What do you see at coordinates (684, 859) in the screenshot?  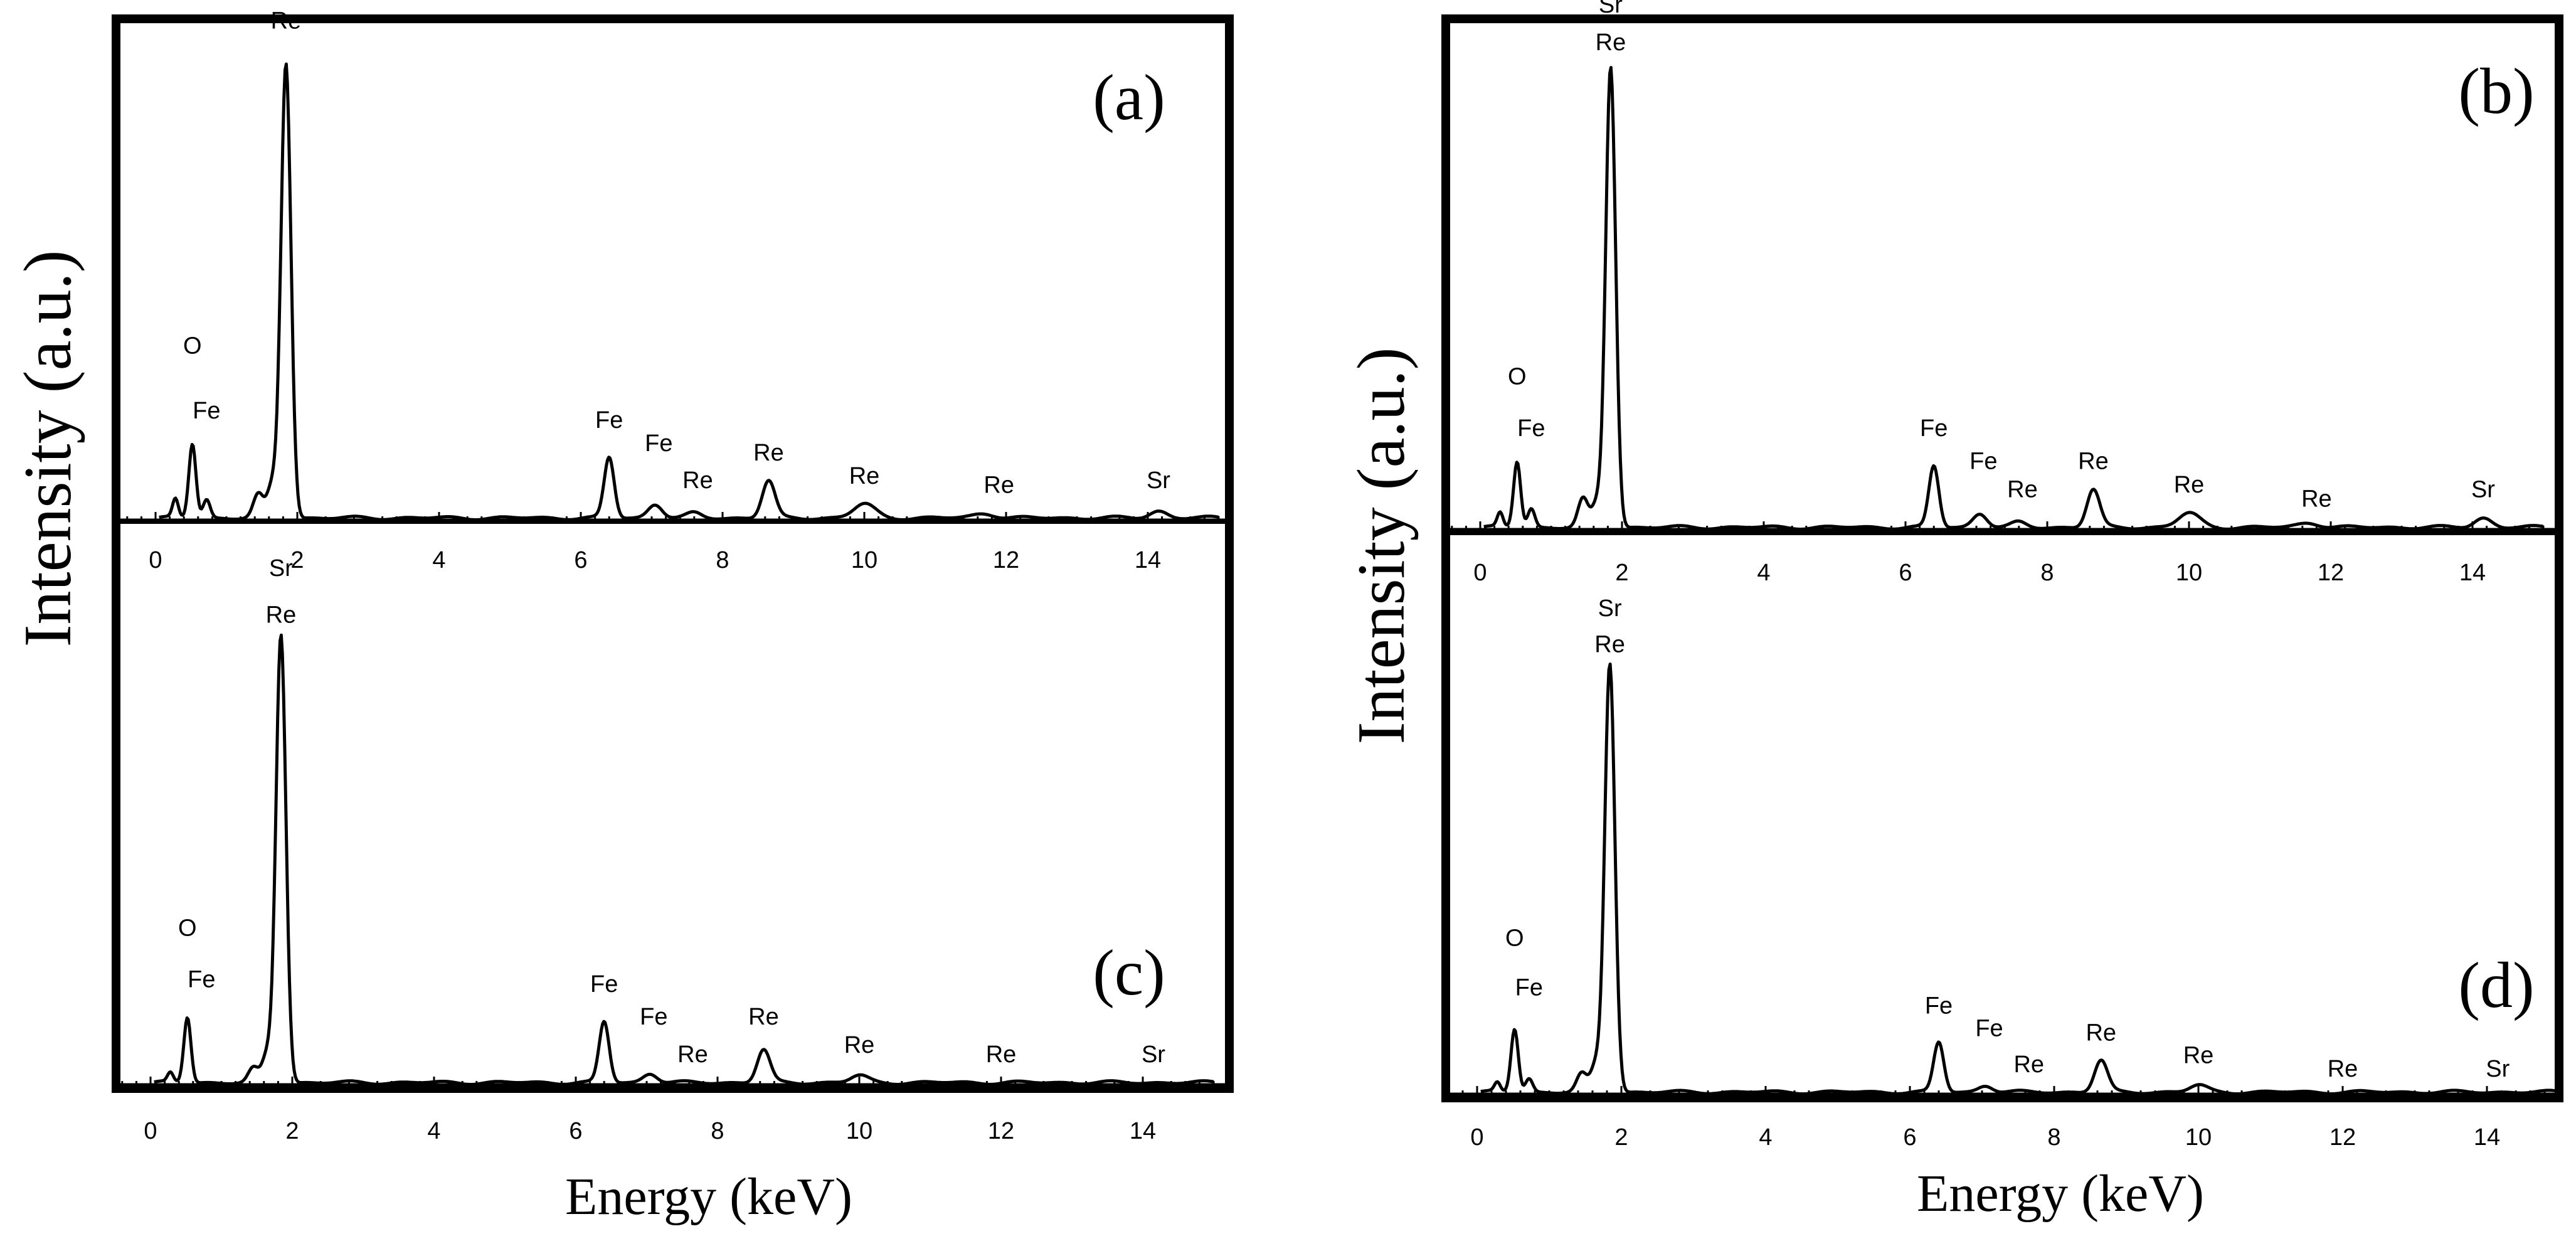 I see `spectrum-line-c` at bounding box center [684, 859].